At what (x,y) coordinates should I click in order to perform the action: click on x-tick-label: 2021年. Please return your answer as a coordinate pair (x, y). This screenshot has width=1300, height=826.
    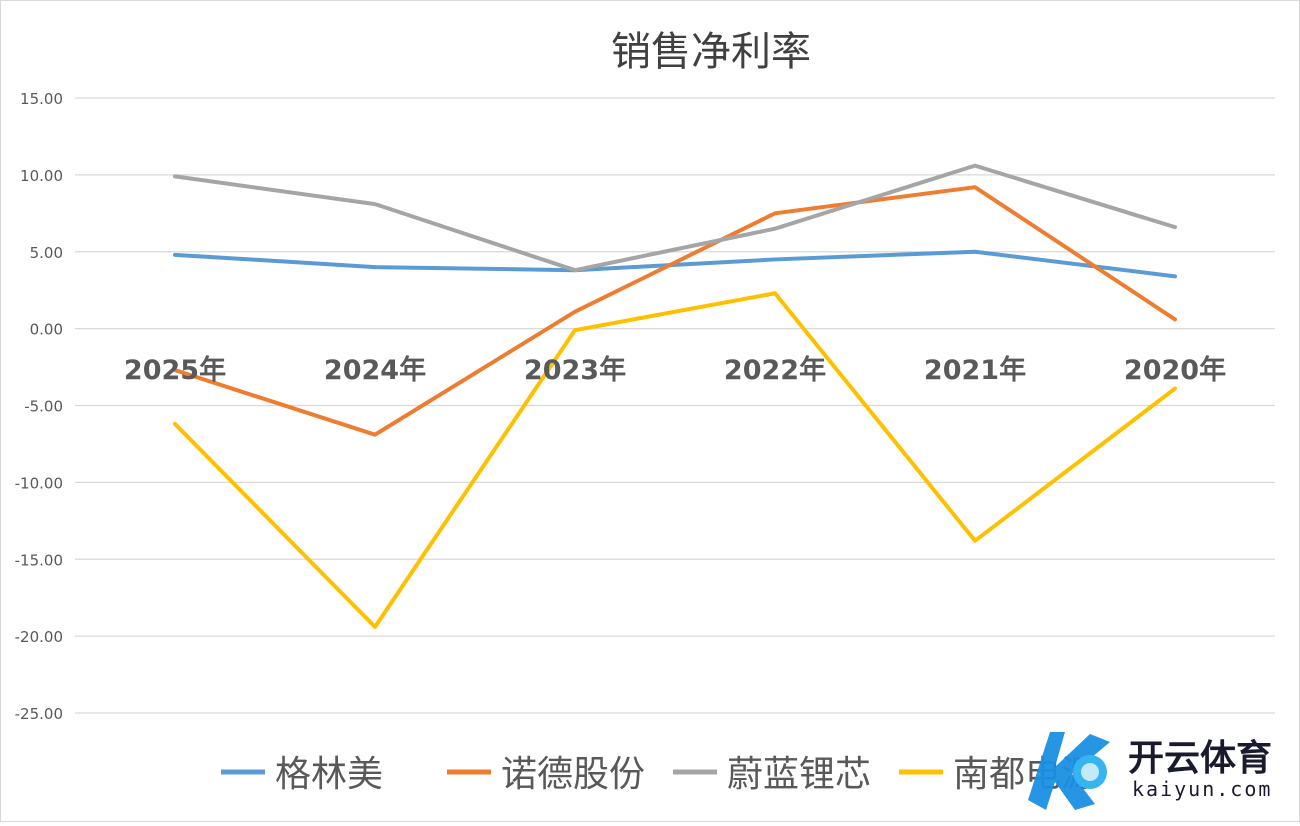
    Looking at the image, I should click on (975, 370).